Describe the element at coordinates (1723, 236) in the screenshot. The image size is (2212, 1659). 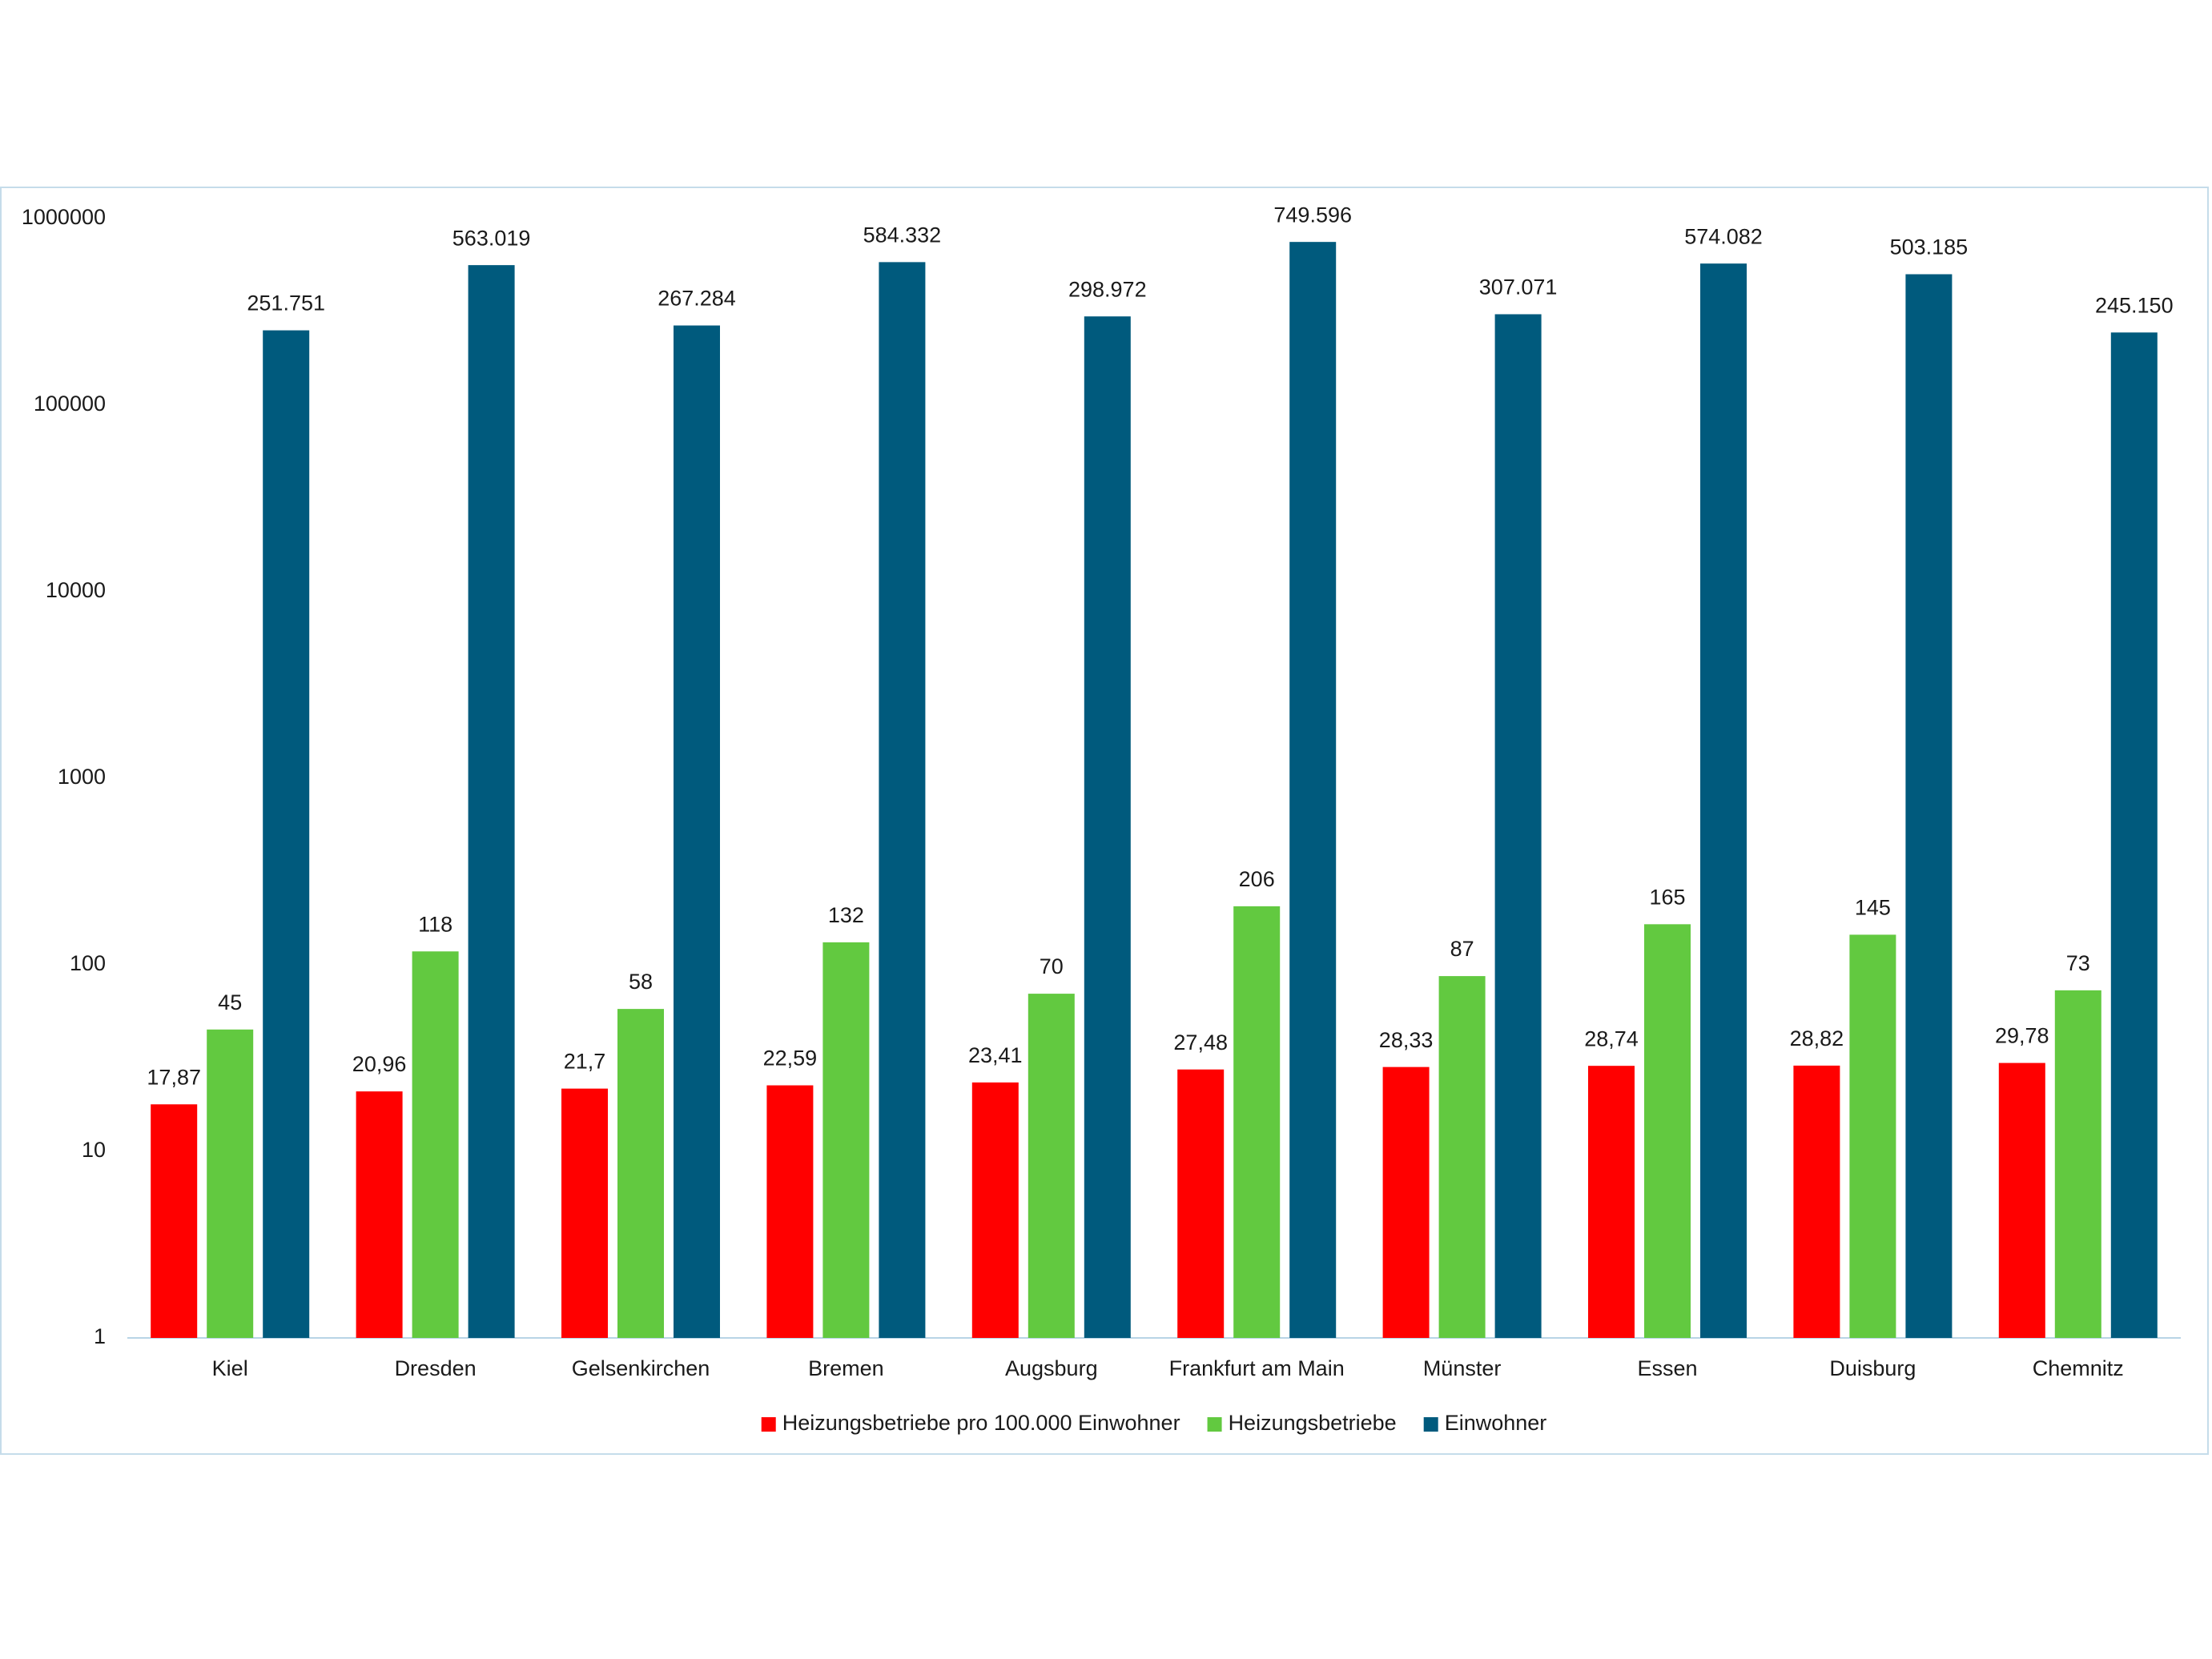
I see `value-label: 574.082` at that location.